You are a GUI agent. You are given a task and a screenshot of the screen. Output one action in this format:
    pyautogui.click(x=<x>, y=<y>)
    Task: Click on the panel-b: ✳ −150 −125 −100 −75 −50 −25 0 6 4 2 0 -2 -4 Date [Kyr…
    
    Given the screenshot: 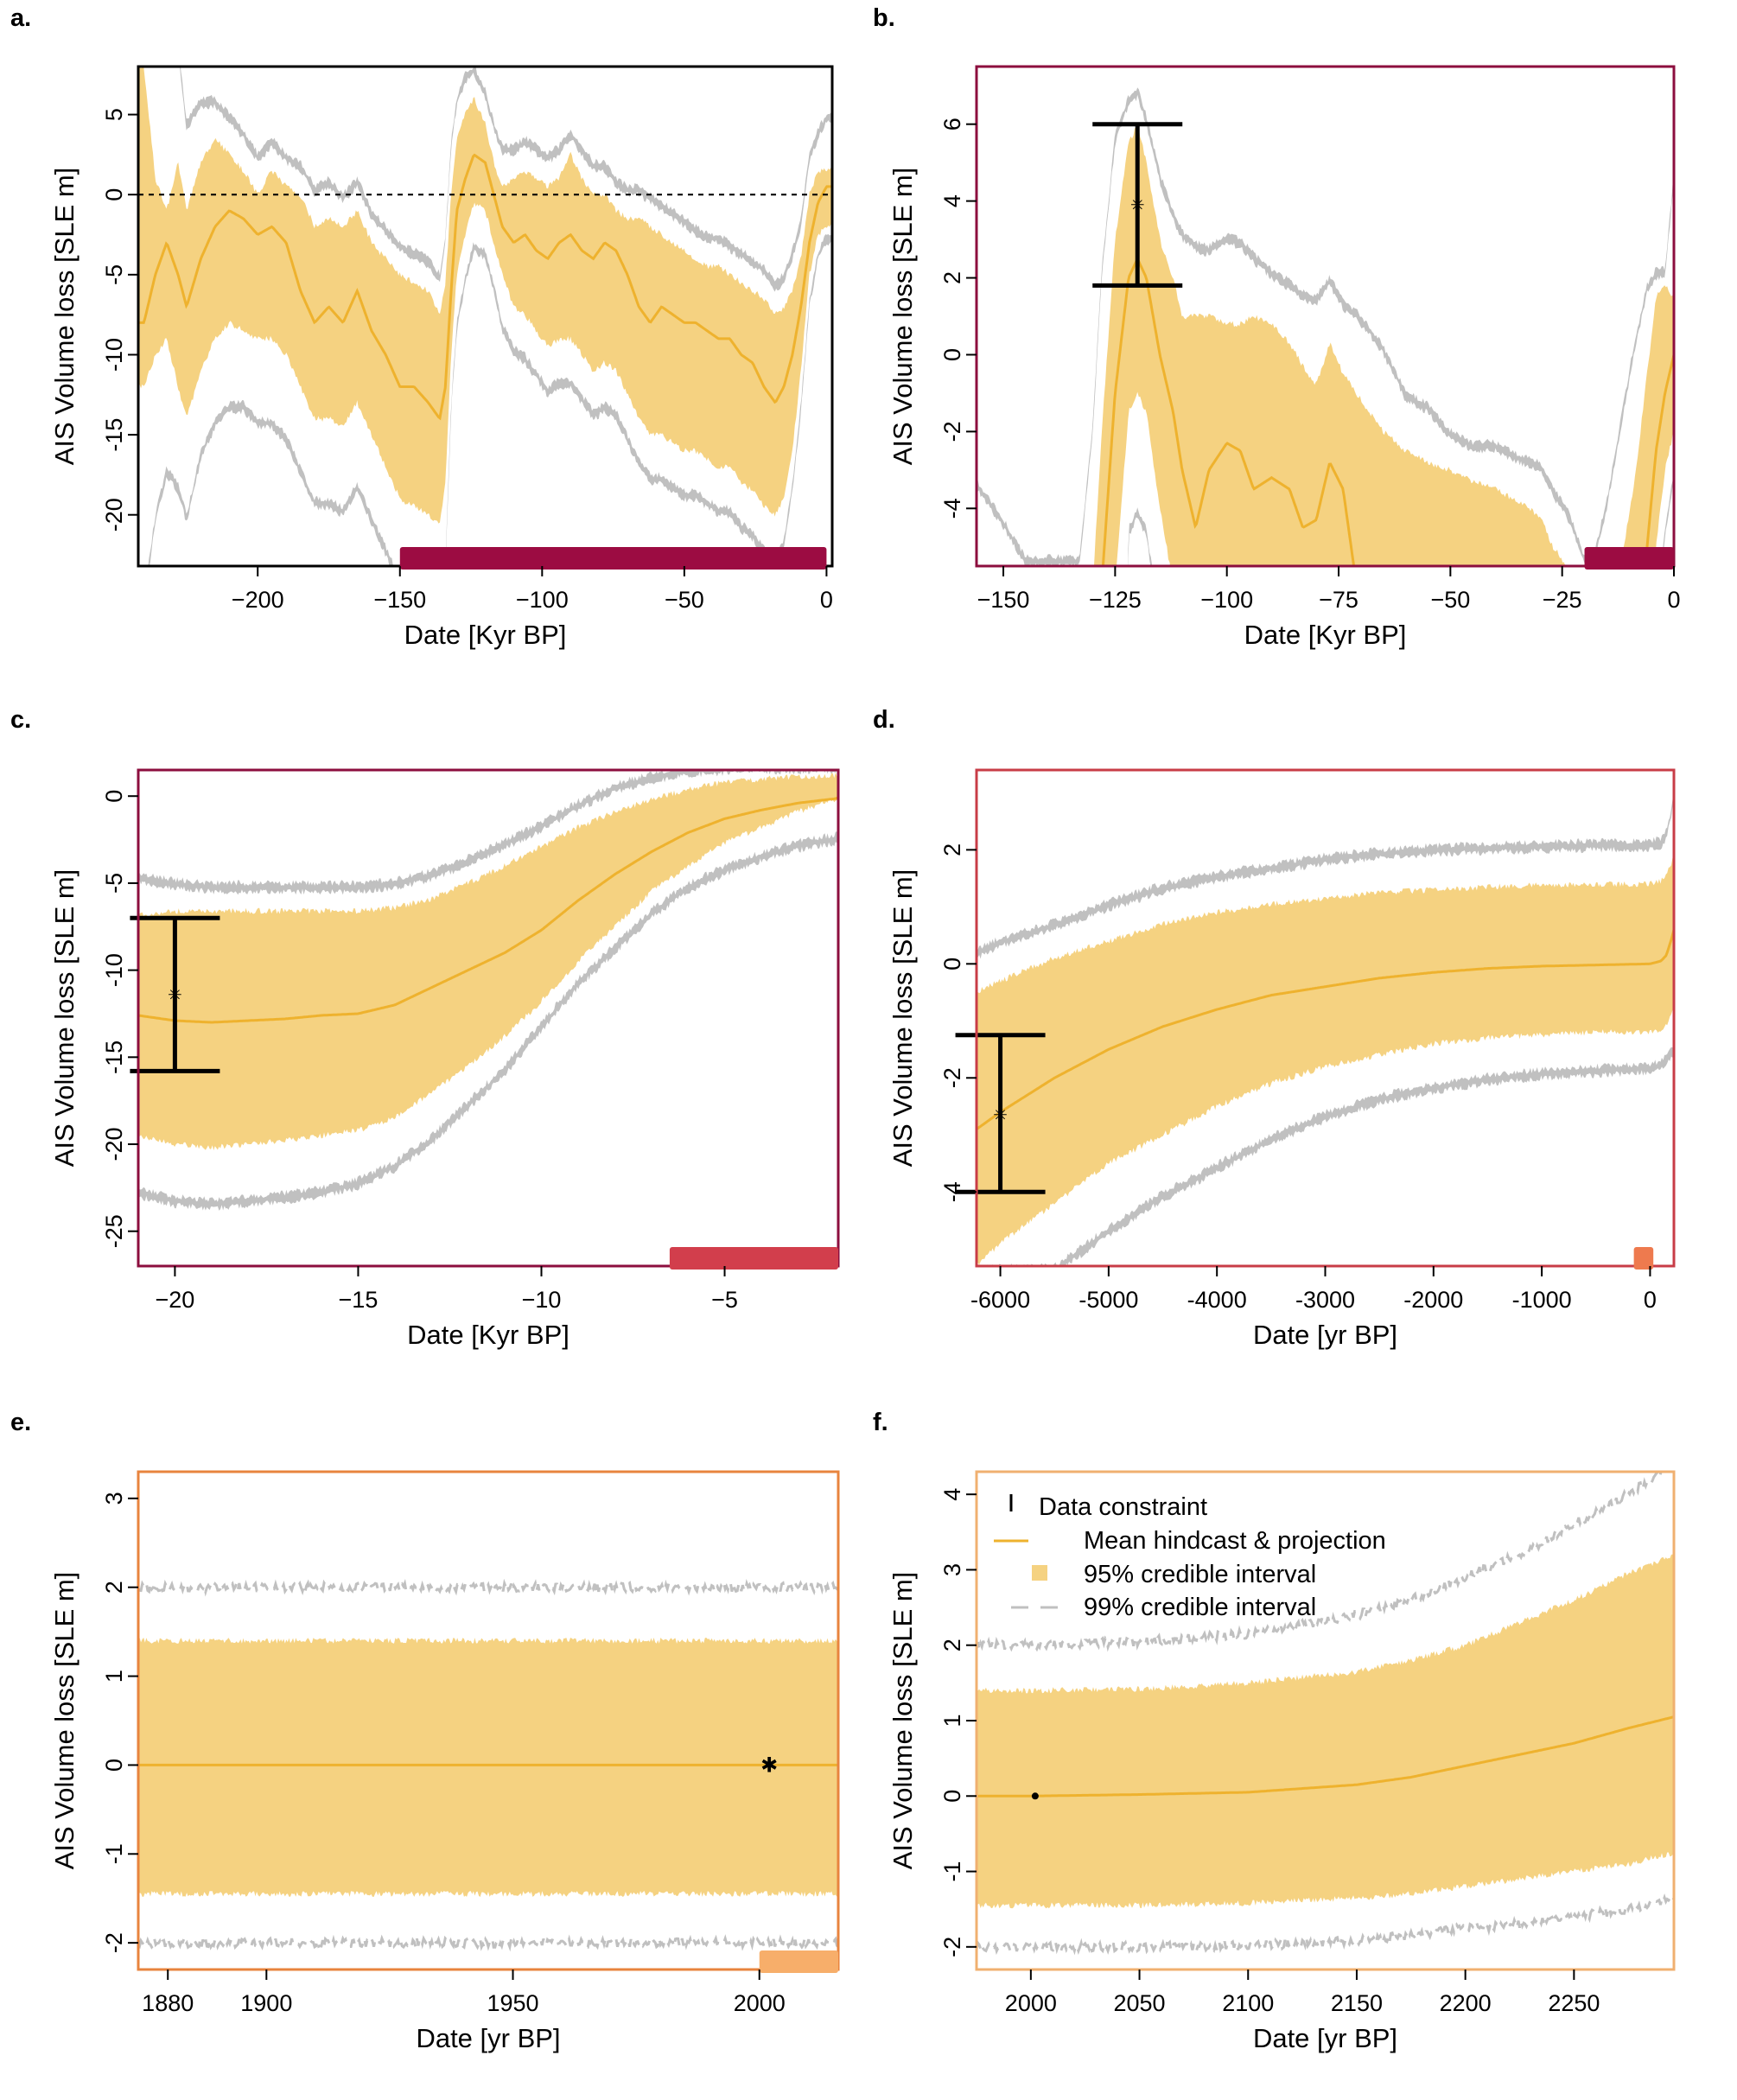 What is the action you would take?
    pyautogui.click(x=1277, y=327)
    